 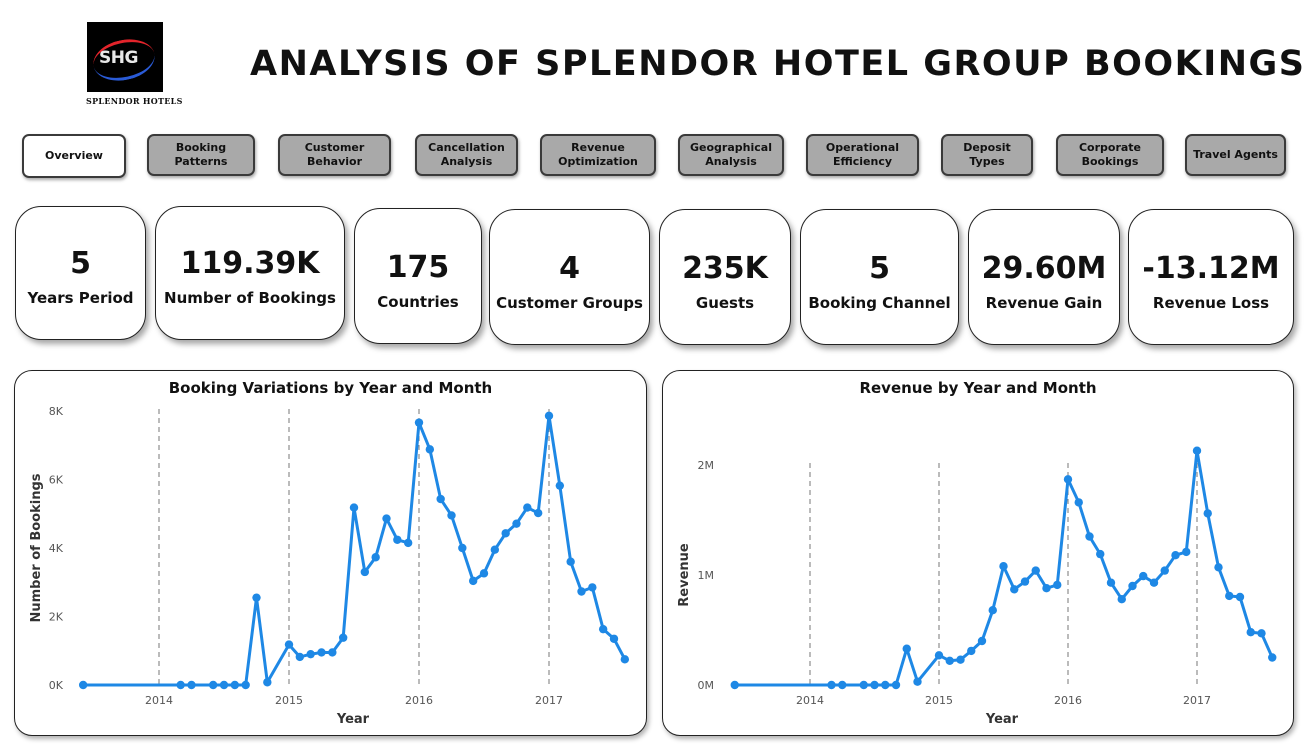 I want to click on x-tick-label: 2017, so click(x=549, y=700).